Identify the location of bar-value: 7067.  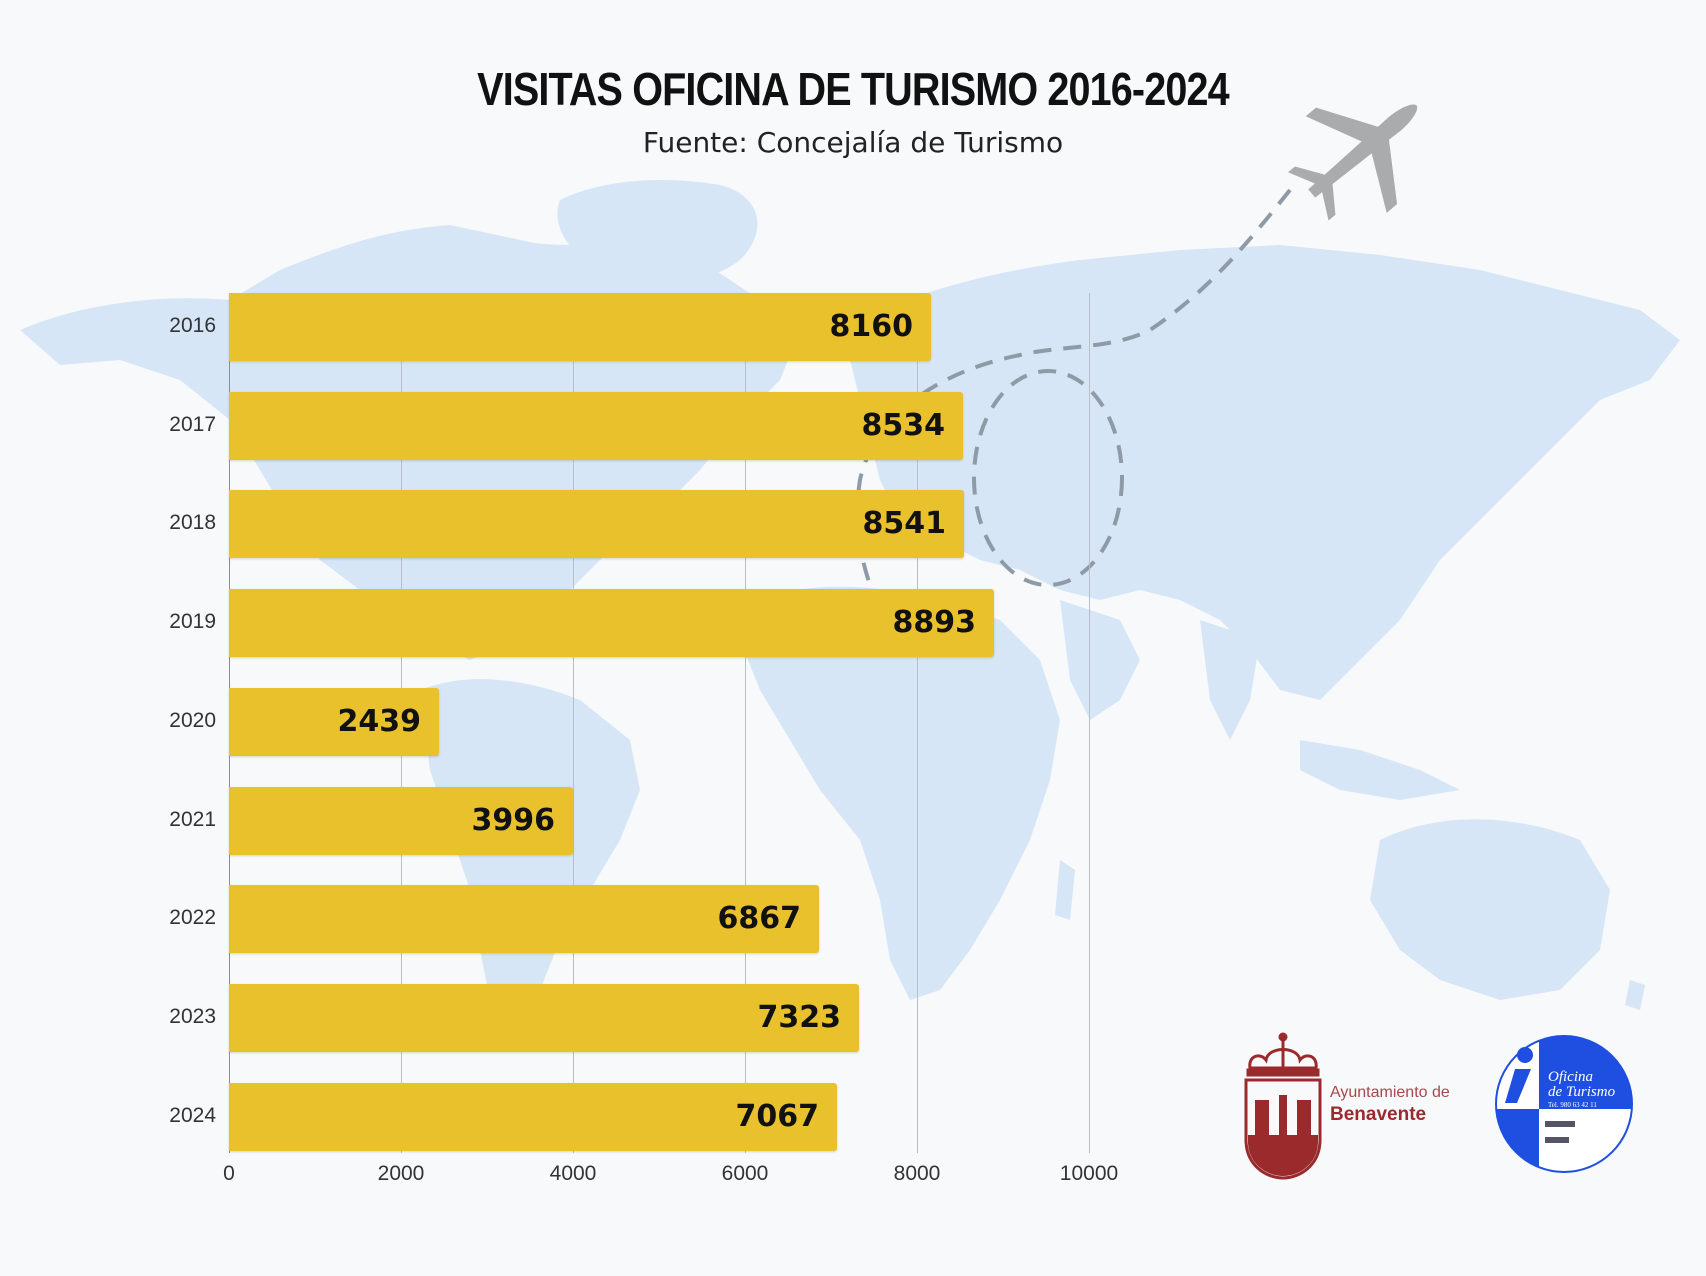
(777, 1116).